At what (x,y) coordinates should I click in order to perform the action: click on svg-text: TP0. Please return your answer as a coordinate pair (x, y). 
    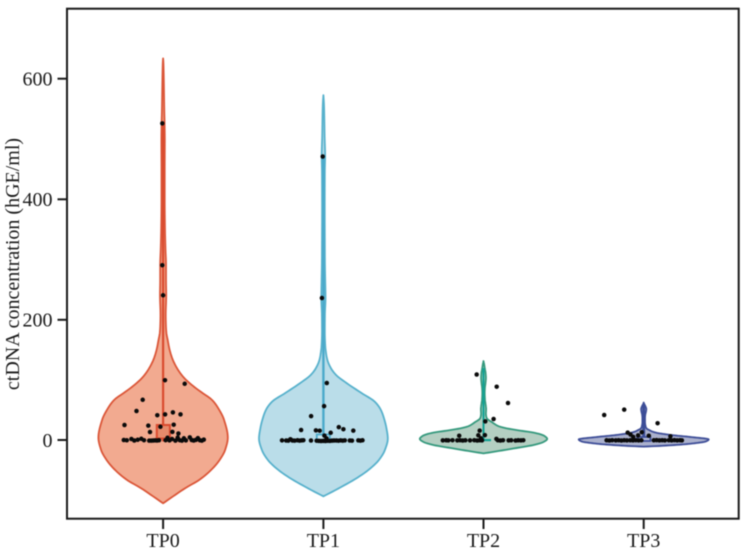
    Looking at the image, I should click on (162, 541).